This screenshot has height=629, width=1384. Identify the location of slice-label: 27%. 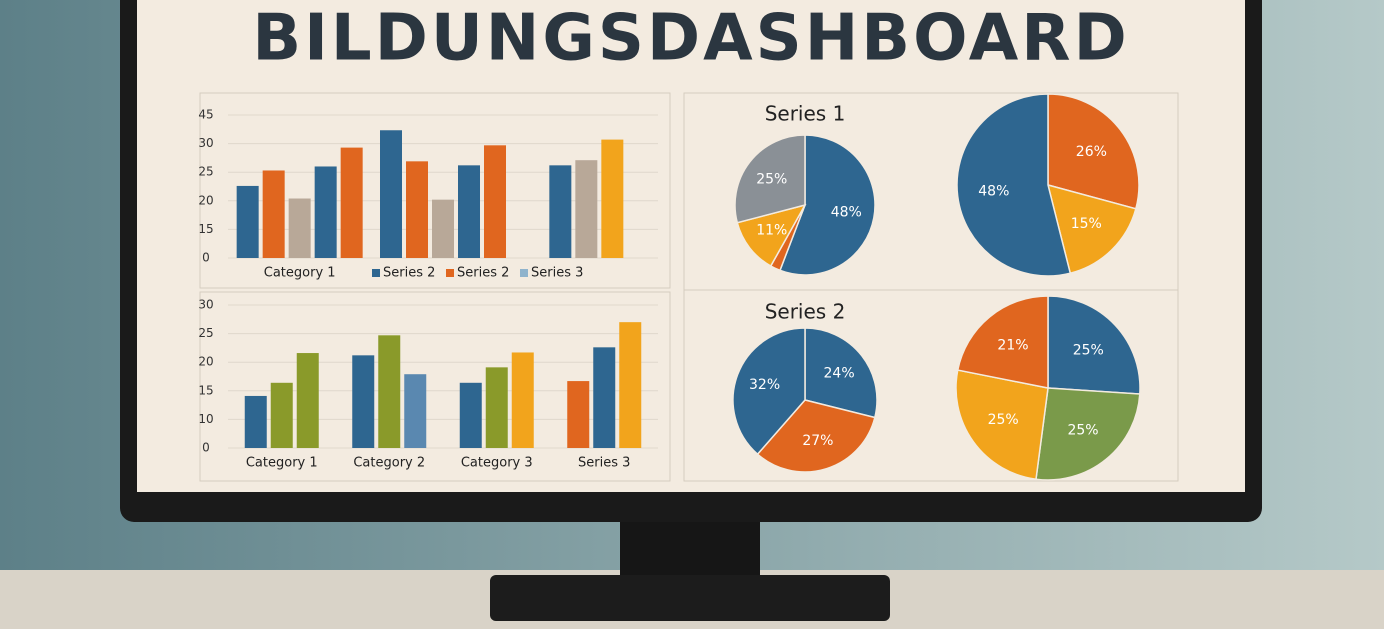
(817, 441).